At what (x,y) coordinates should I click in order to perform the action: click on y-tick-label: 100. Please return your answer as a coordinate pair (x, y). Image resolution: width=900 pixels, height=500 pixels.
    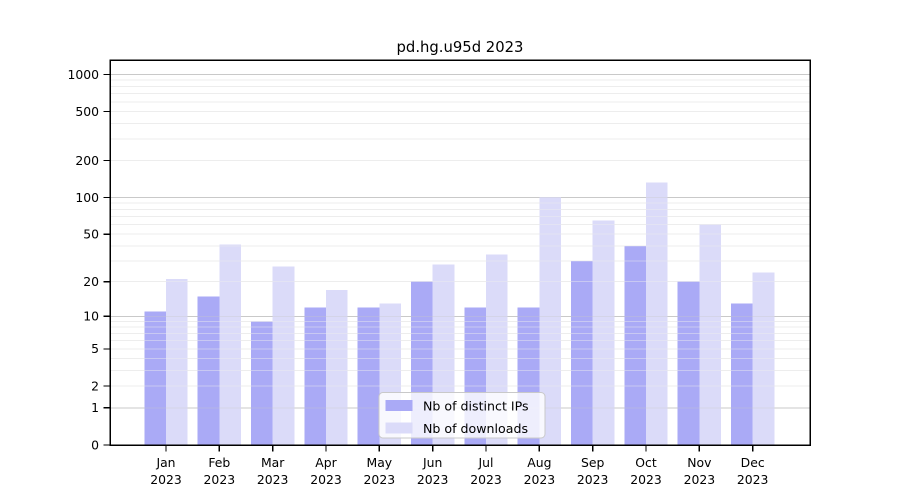
    Looking at the image, I should click on (87, 197).